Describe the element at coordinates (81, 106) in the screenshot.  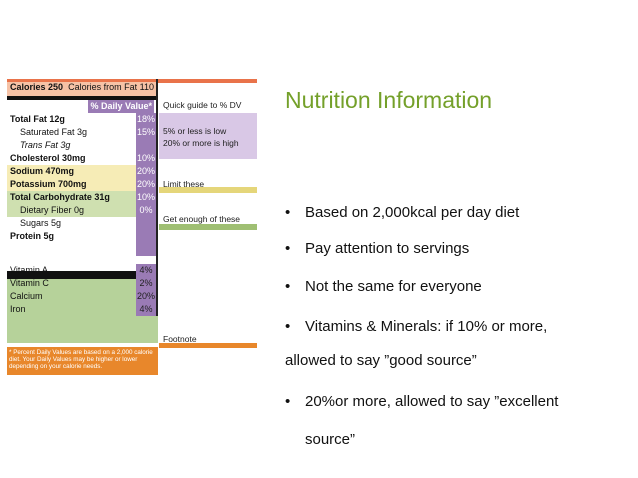
I see `dv-header-row: % Daily Value*` at that location.